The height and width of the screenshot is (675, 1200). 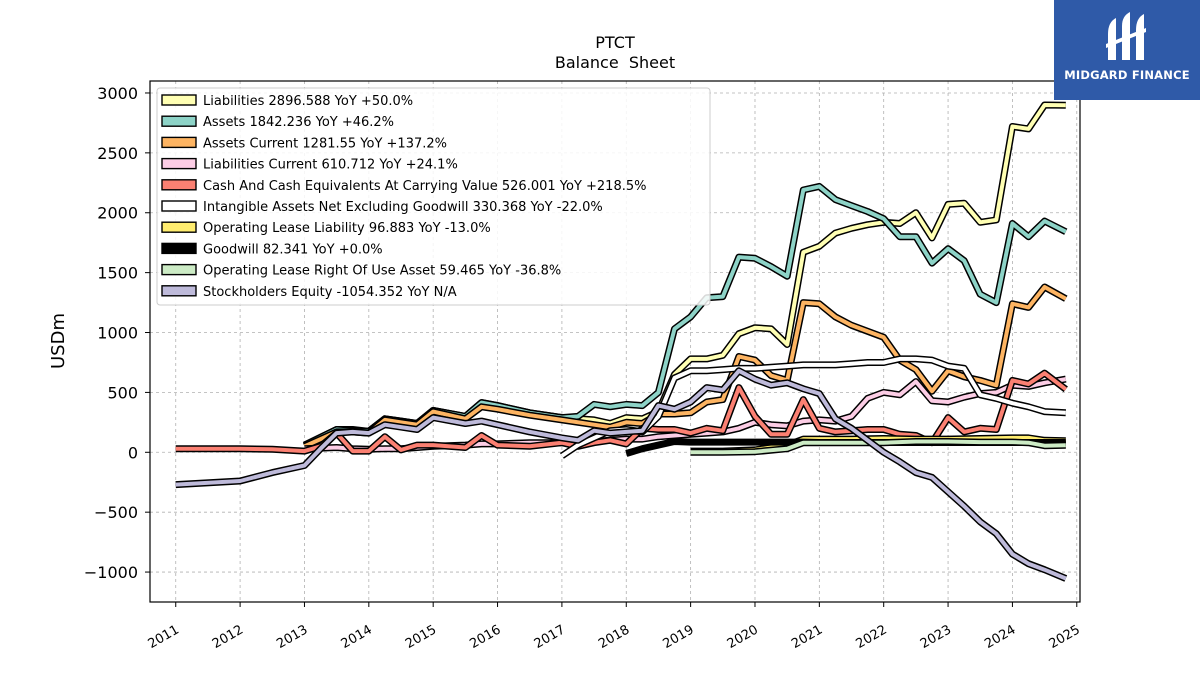 What do you see at coordinates (325, 143) in the screenshot?
I see `legend-entry: Assets Current 1281.55 YoY +137.2%` at bounding box center [325, 143].